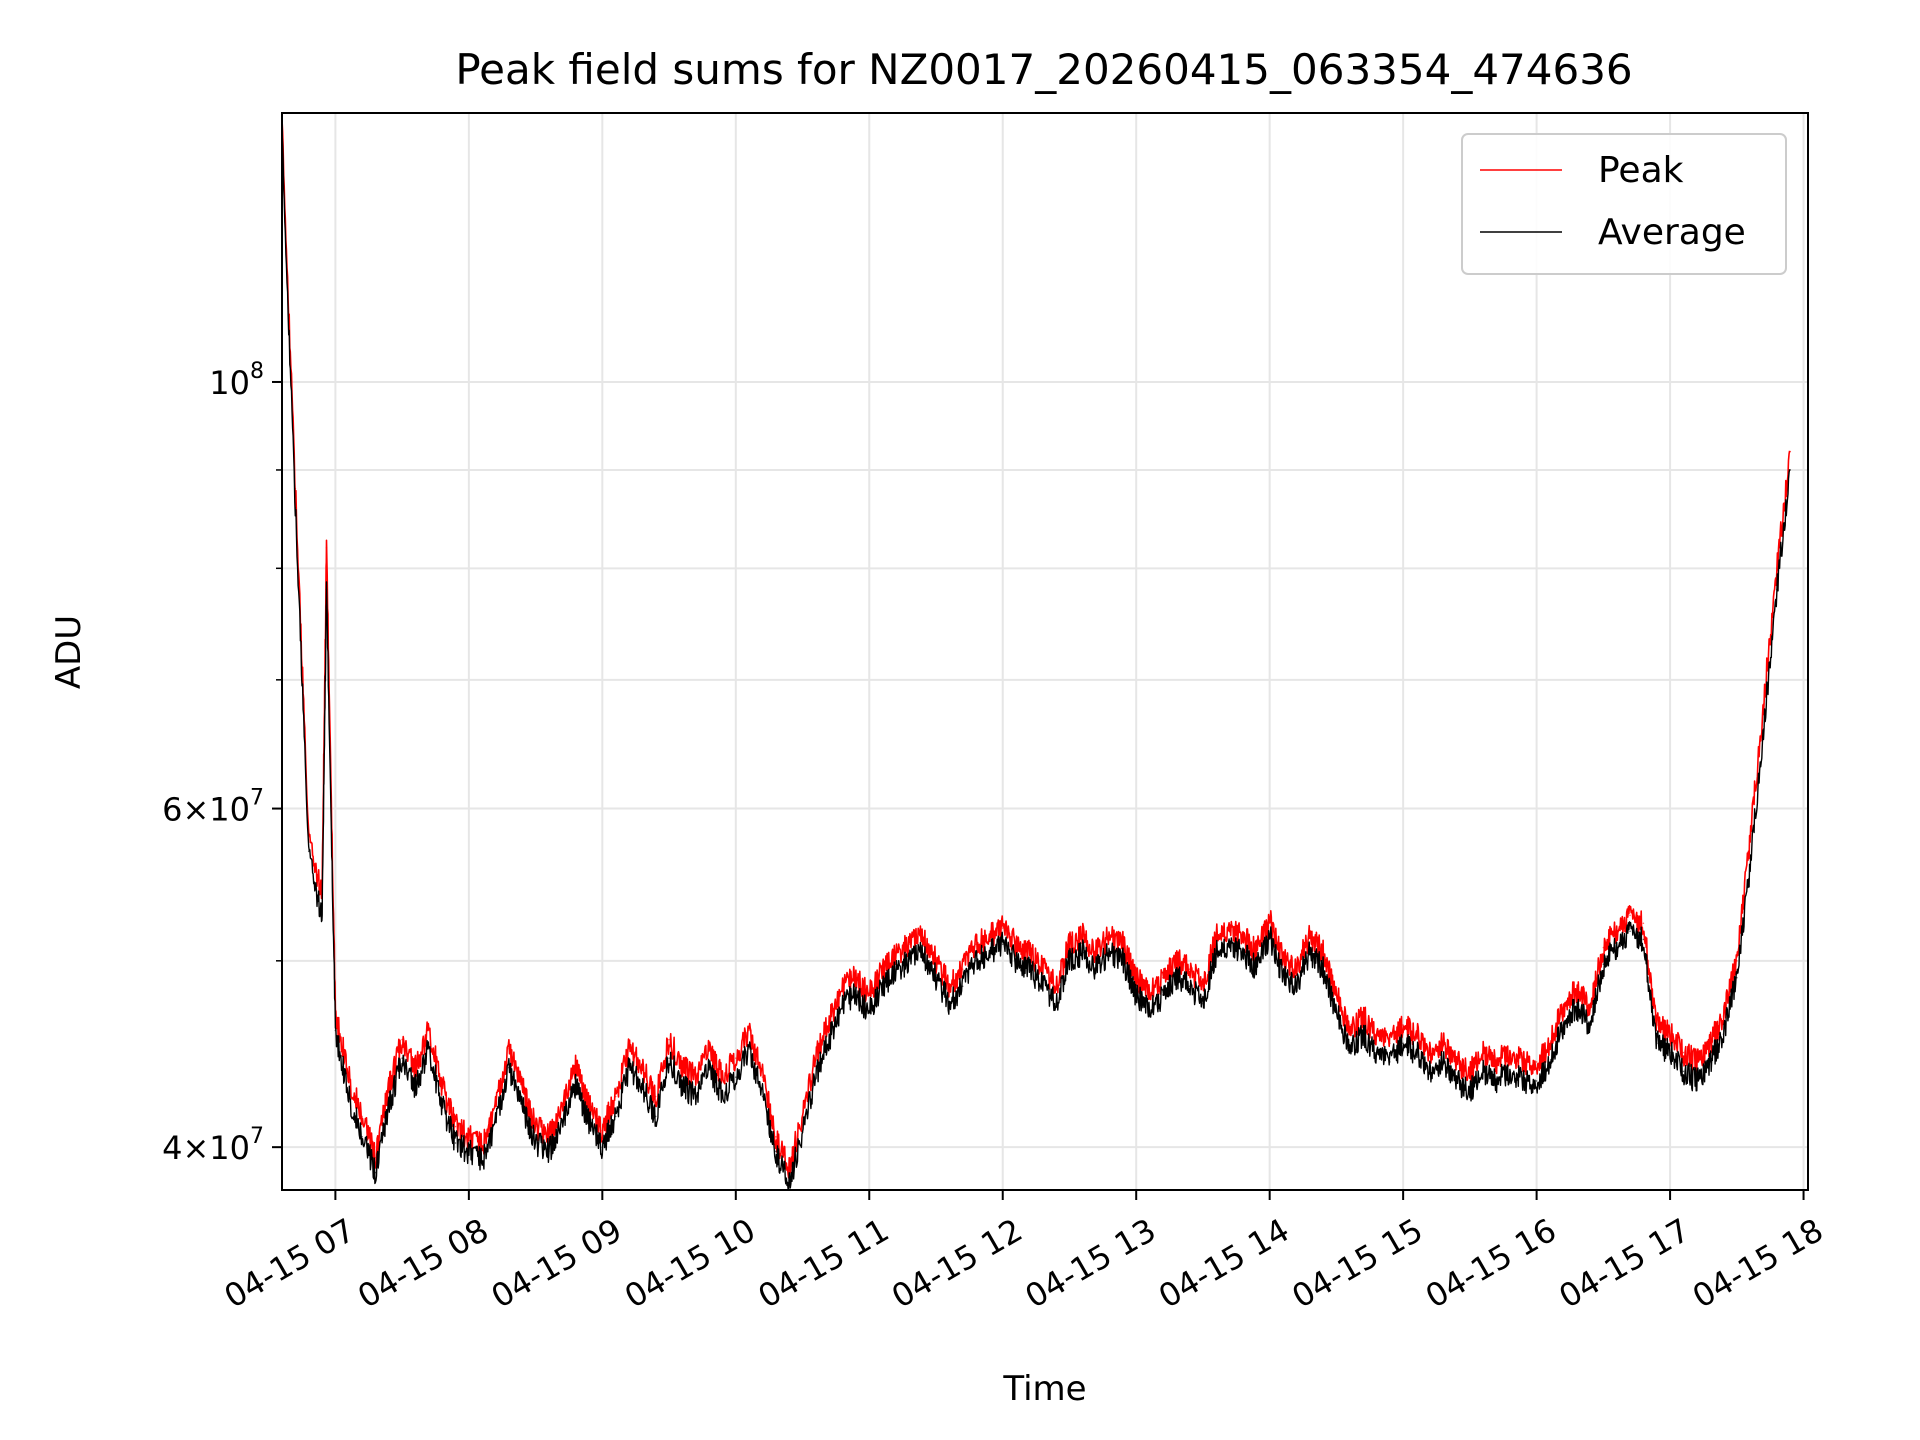 The image size is (1920, 1440). What do you see at coordinates (257, 798) in the screenshot?
I see `y-tick-exponent: 7` at bounding box center [257, 798].